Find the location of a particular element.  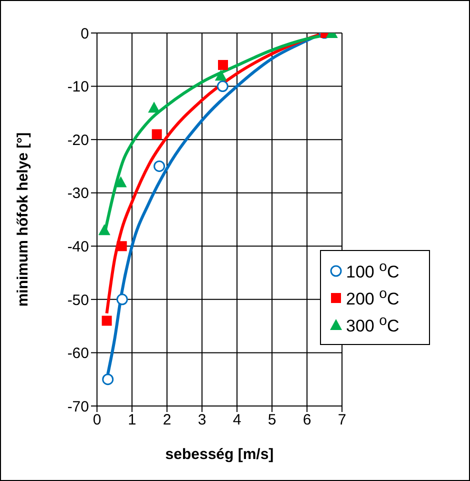

x-tick-label: 2 is located at coordinates (167, 420).